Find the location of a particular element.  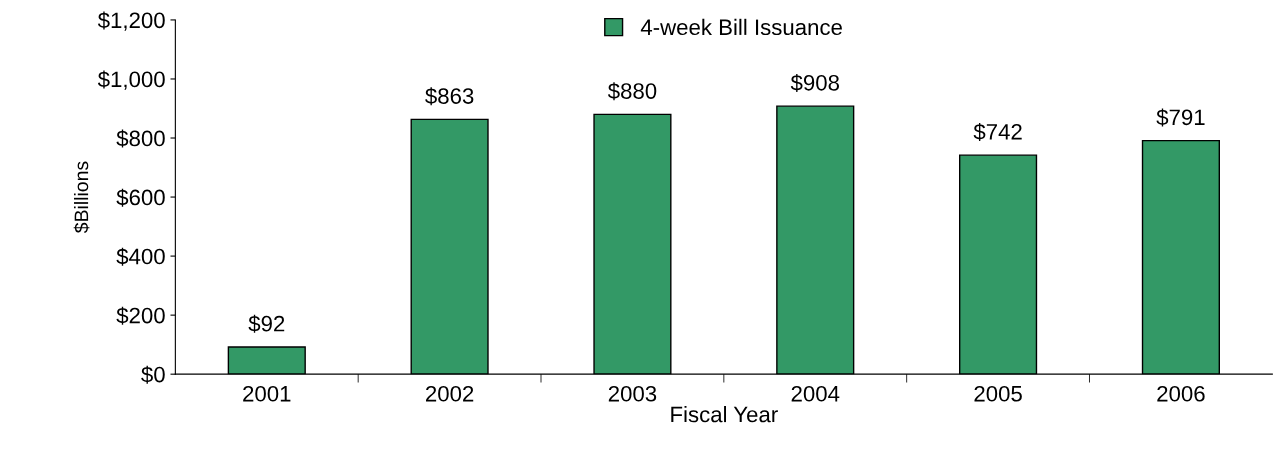

y-tick-label: $200 is located at coordinates (140, 315).